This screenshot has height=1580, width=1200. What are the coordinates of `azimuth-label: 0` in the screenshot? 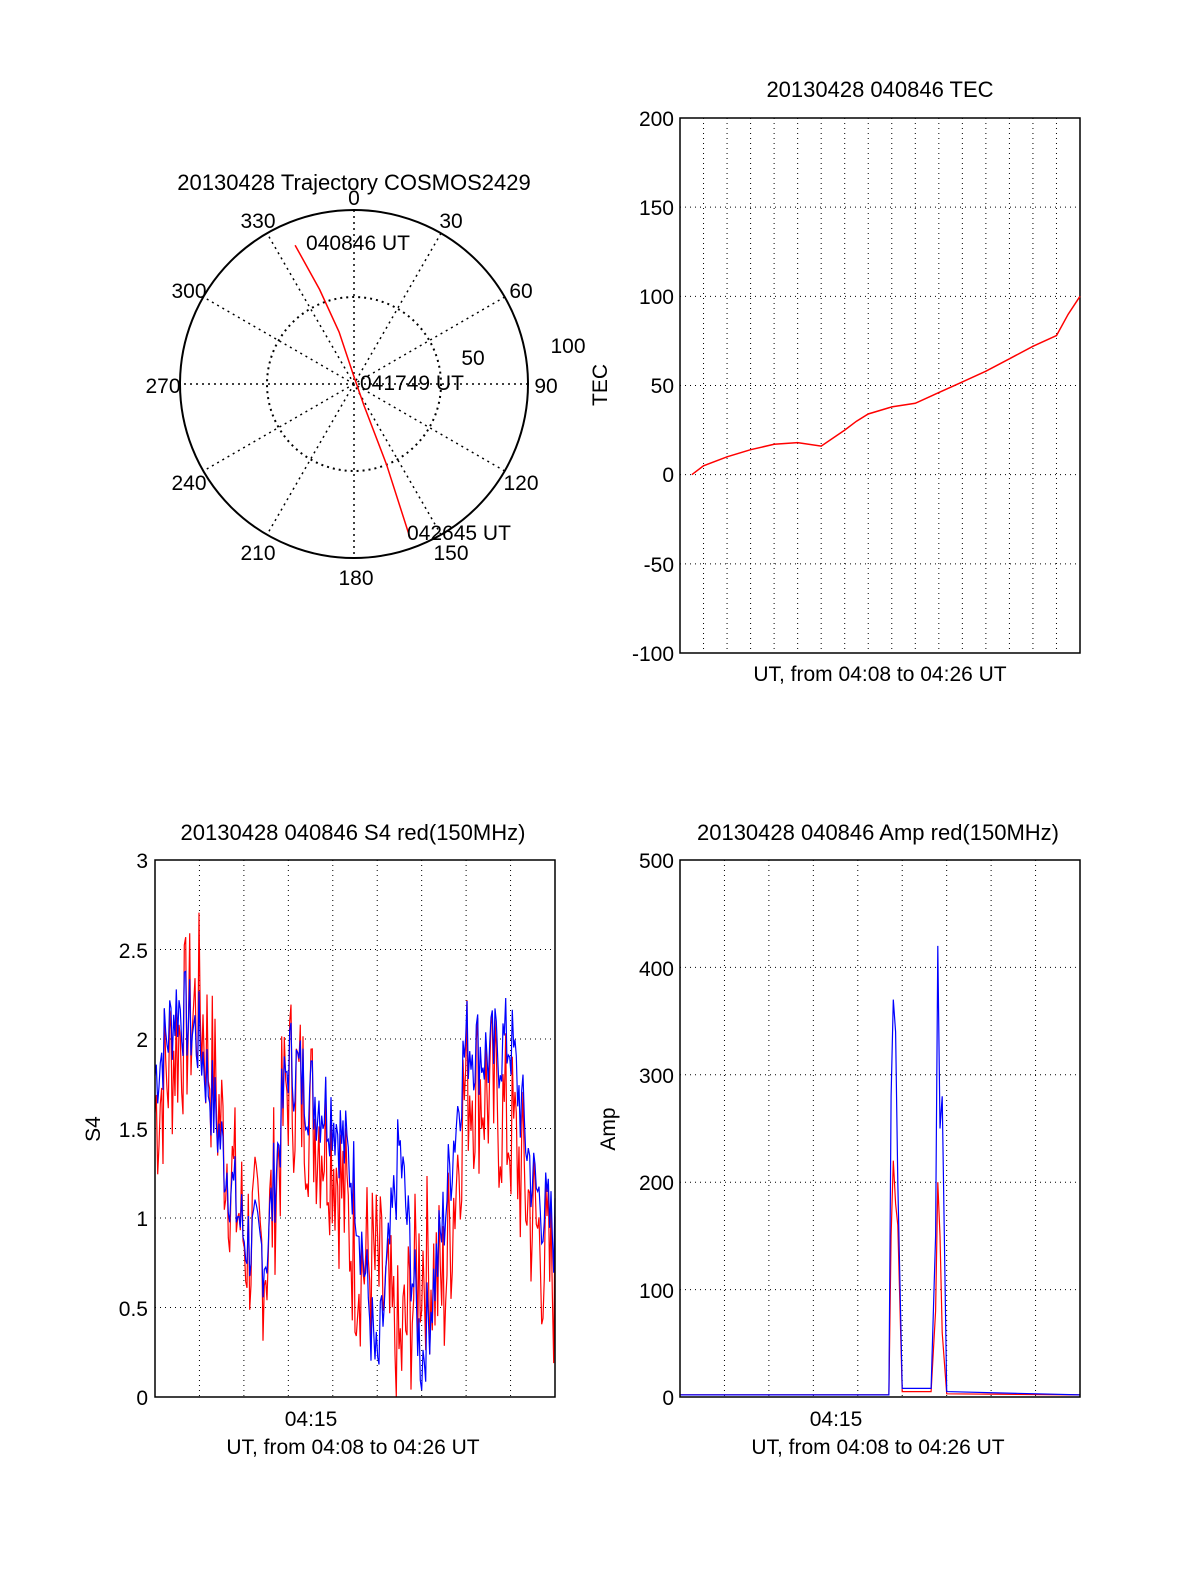 It's located at (354, 198).